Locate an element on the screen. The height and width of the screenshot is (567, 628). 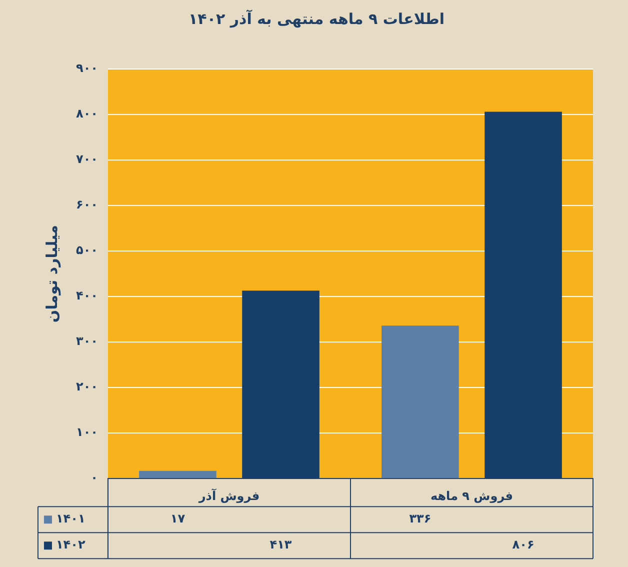
y-tick-label: ۰ is located at coordinates (94, 477).